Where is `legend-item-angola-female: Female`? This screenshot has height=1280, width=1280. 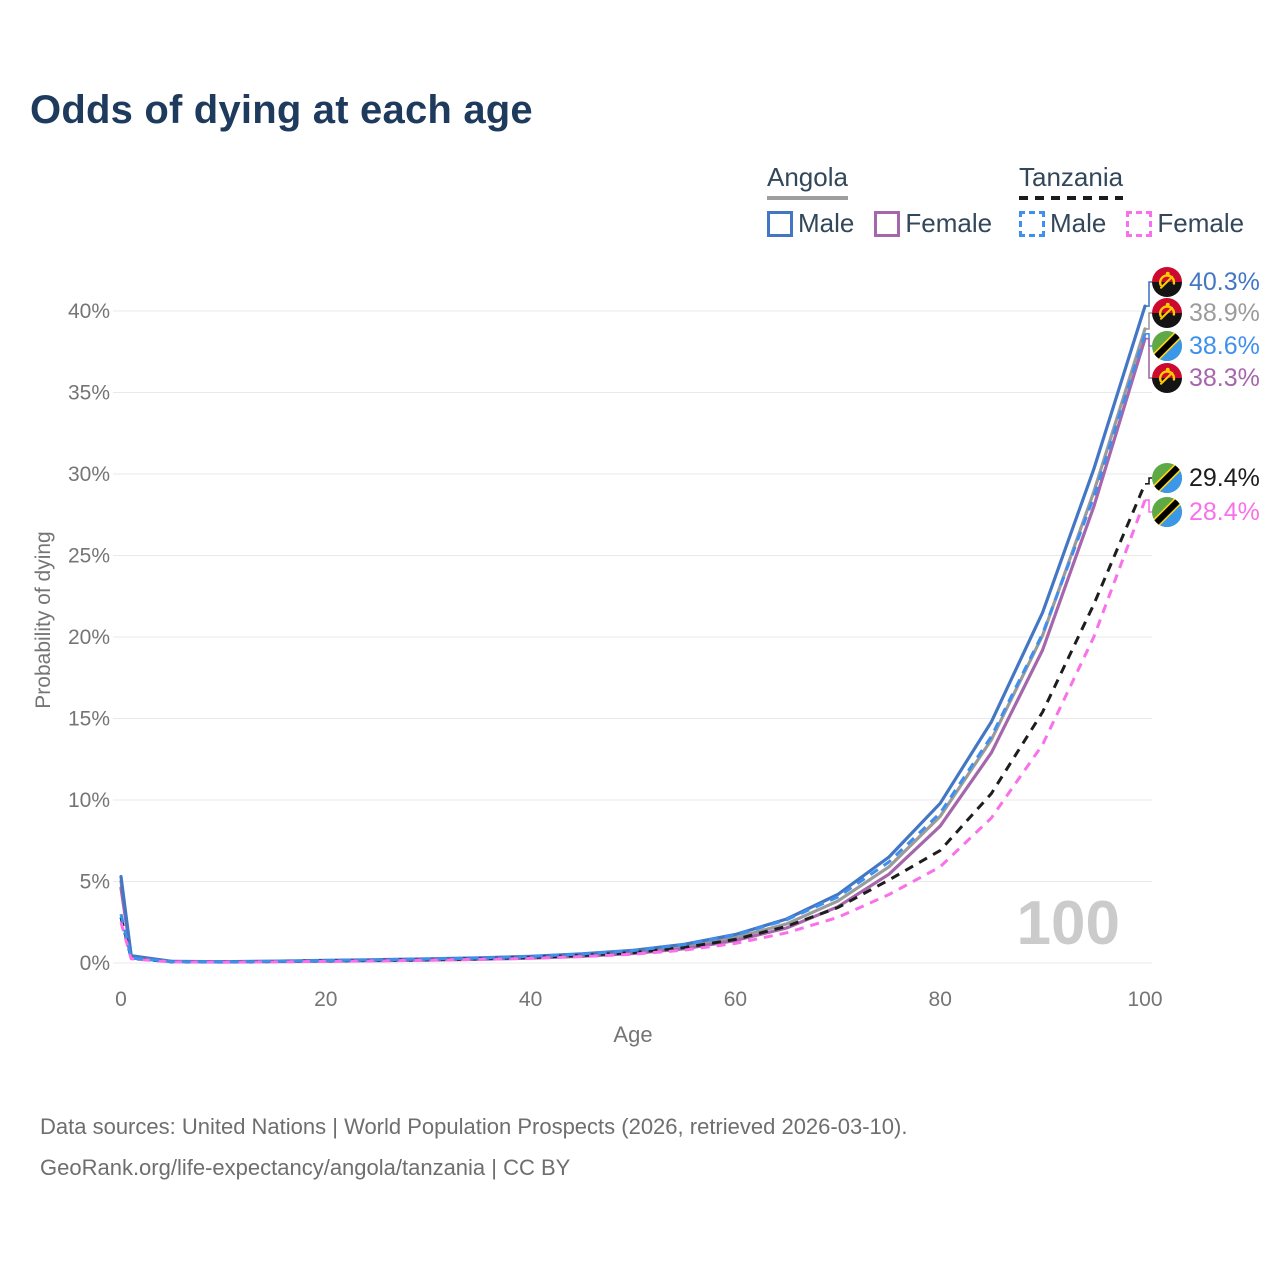
legend-item-angola-female: Female is located at coordinates (933, 223).